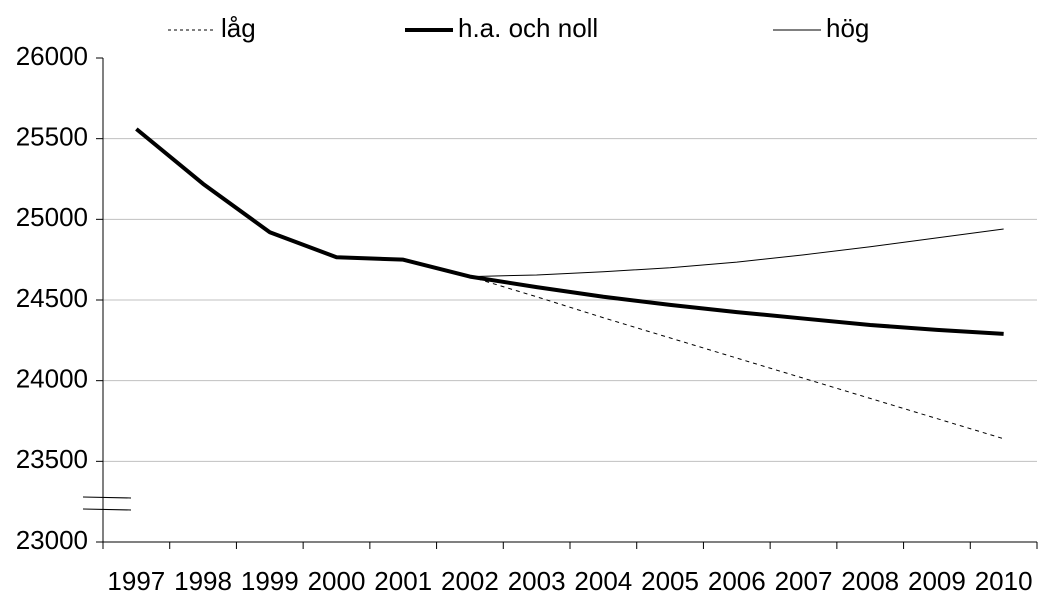  I want to click on y-tick-label: 23500, so click(52, 459).